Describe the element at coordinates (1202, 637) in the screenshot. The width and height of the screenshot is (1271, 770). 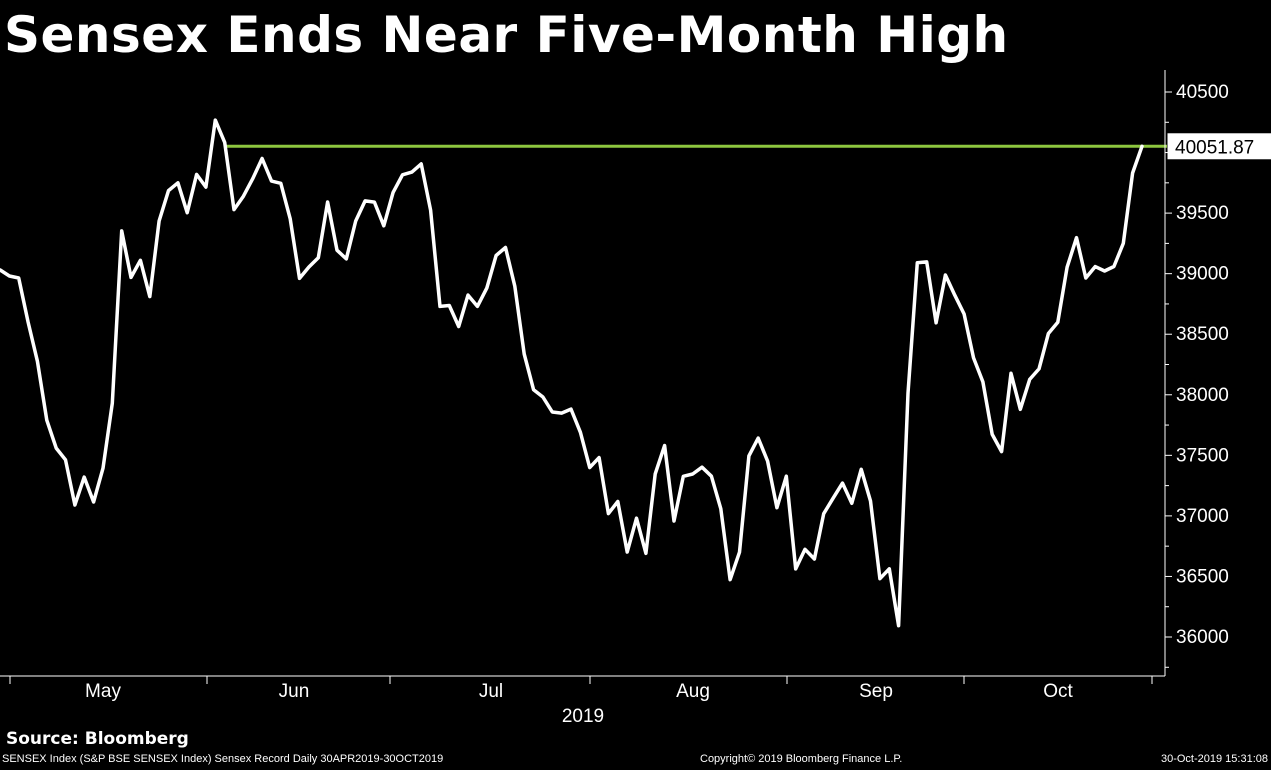
I see `y-tick-label: 36000` at that location.